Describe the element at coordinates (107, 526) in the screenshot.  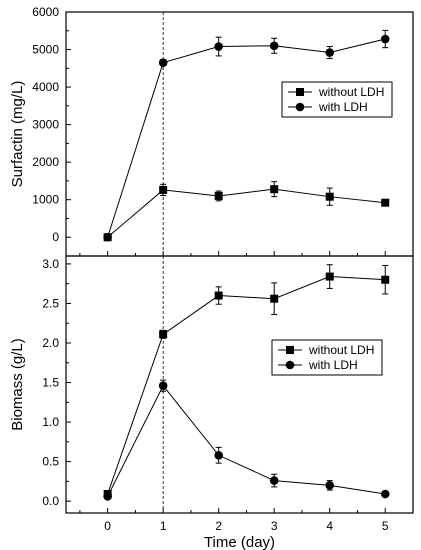
I see `x-tick-label: 0` at that location.